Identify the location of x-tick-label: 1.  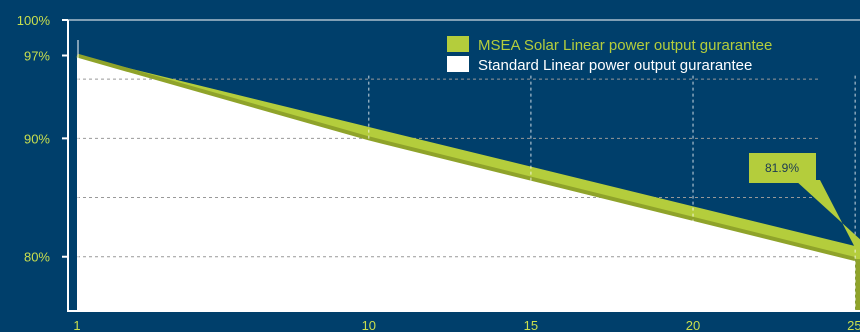
(76, 325).